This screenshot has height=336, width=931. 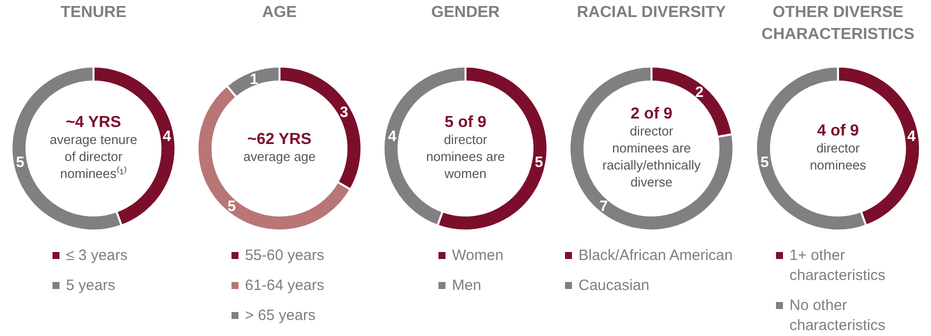 What do you see at coordinates (838, 131) in the screenshot?
I see `text: 4 of 9` at bounding box center [838, 131].